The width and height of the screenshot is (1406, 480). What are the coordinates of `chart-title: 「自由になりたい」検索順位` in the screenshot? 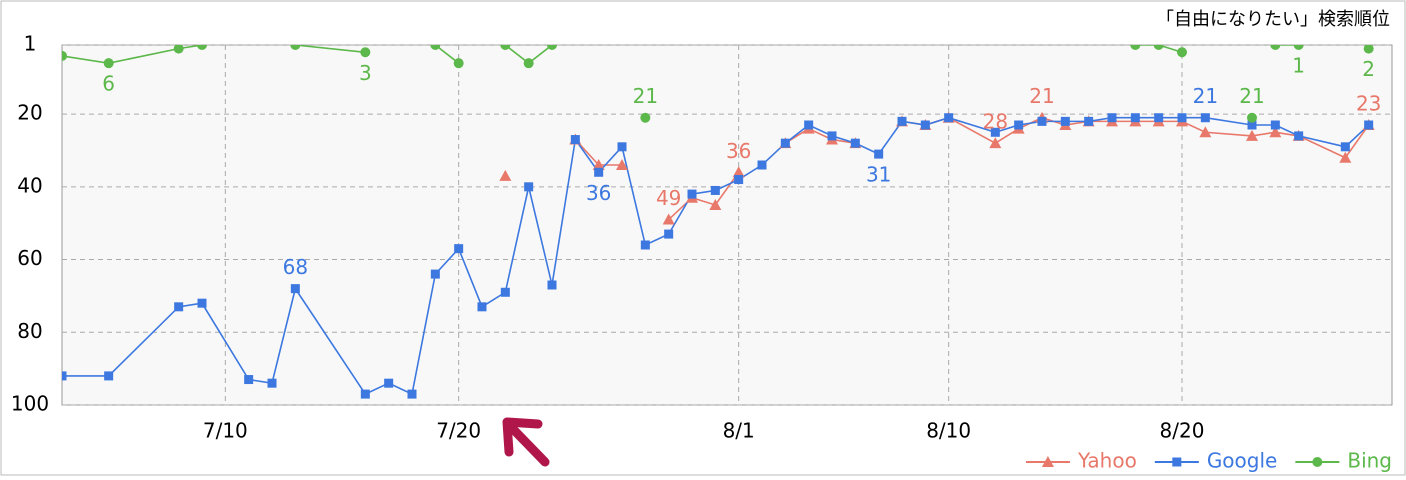 It's located at (1273, 19).